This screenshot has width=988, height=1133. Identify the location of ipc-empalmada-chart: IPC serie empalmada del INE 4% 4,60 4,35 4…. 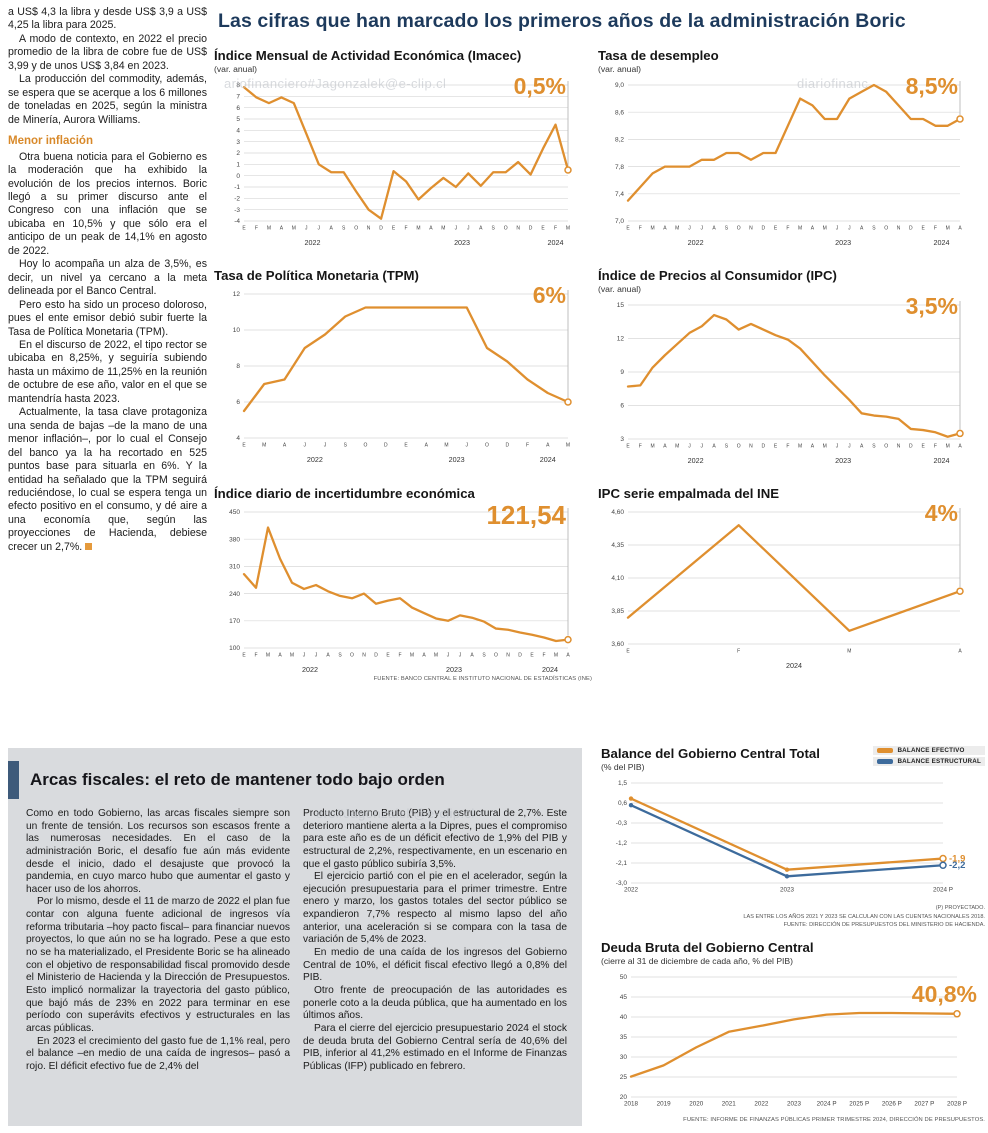
(791, 584).